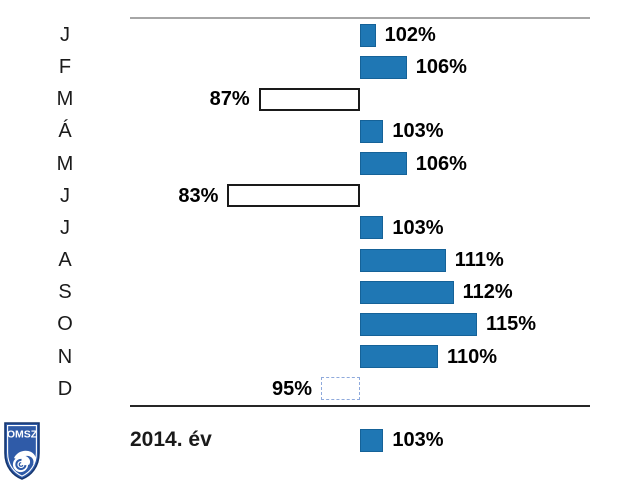 This screenshot has height=480, width=641. What do you see at coordinates (22, 435) in the screenshot?
I see `logo-text: OMSZ` at bounding box center [22, 435].